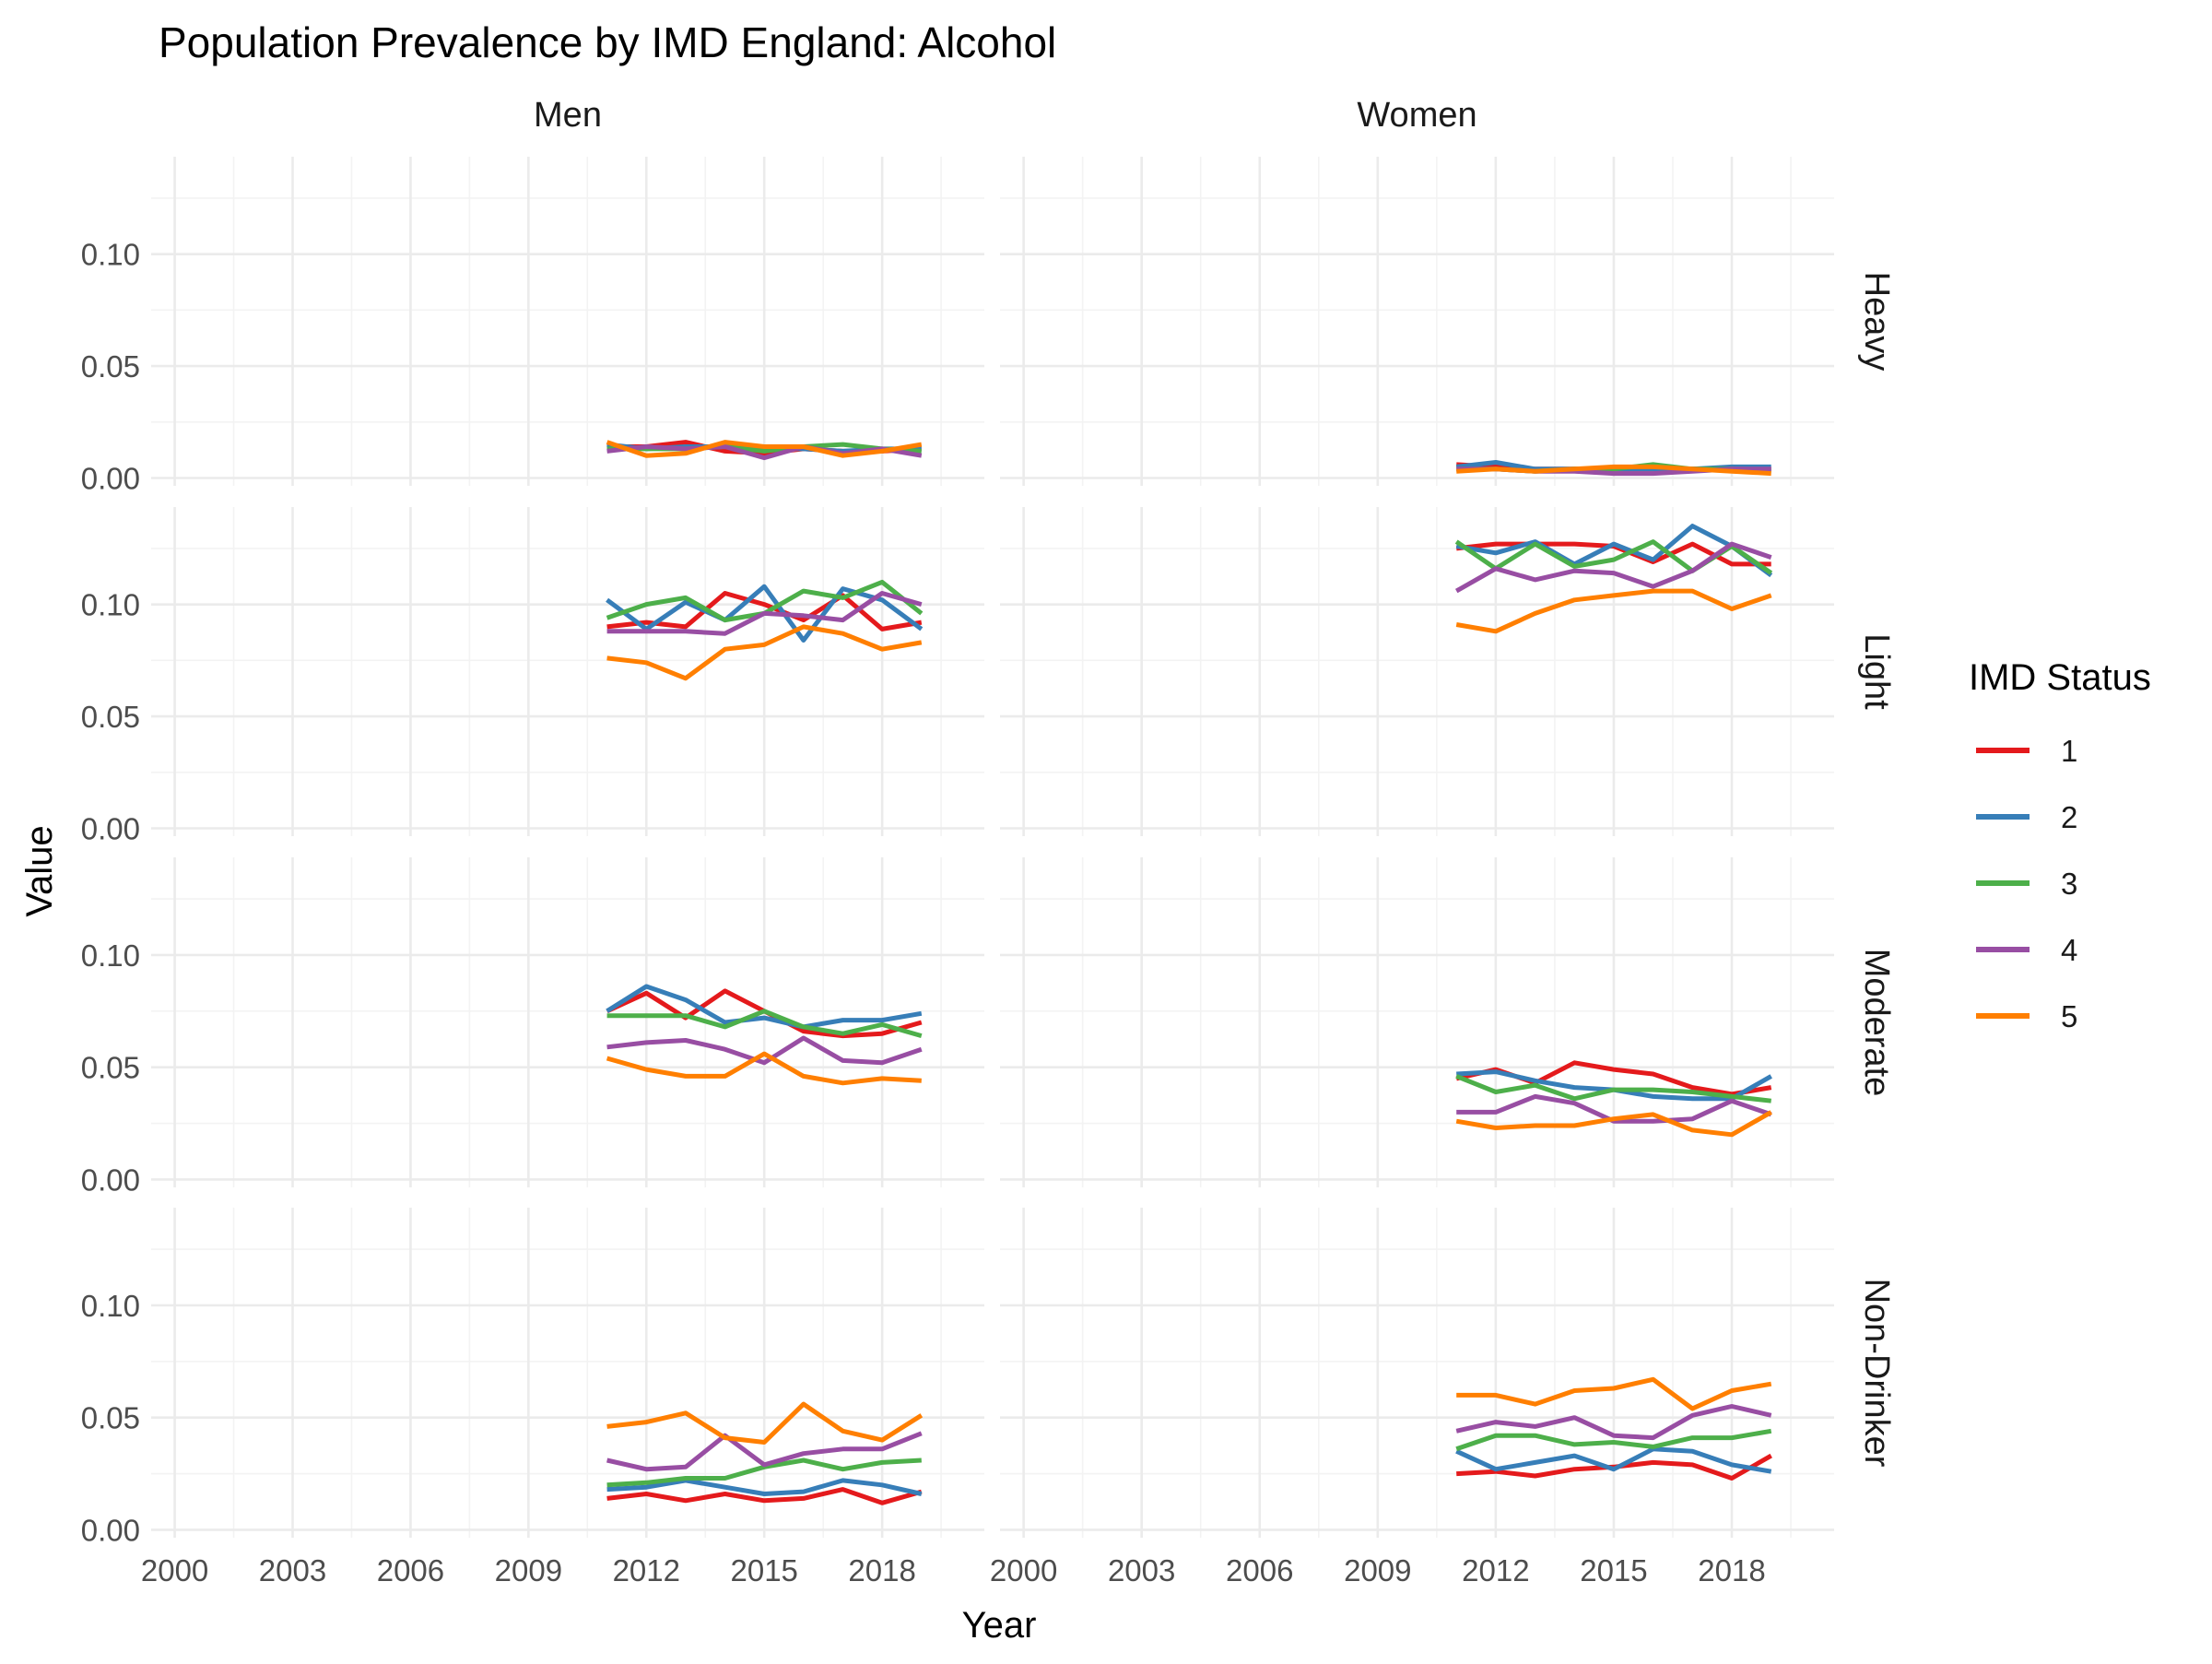 The height and width of the screenshot is (1664, 2212). I want to click on panel-women-light, so click(1417, 671).